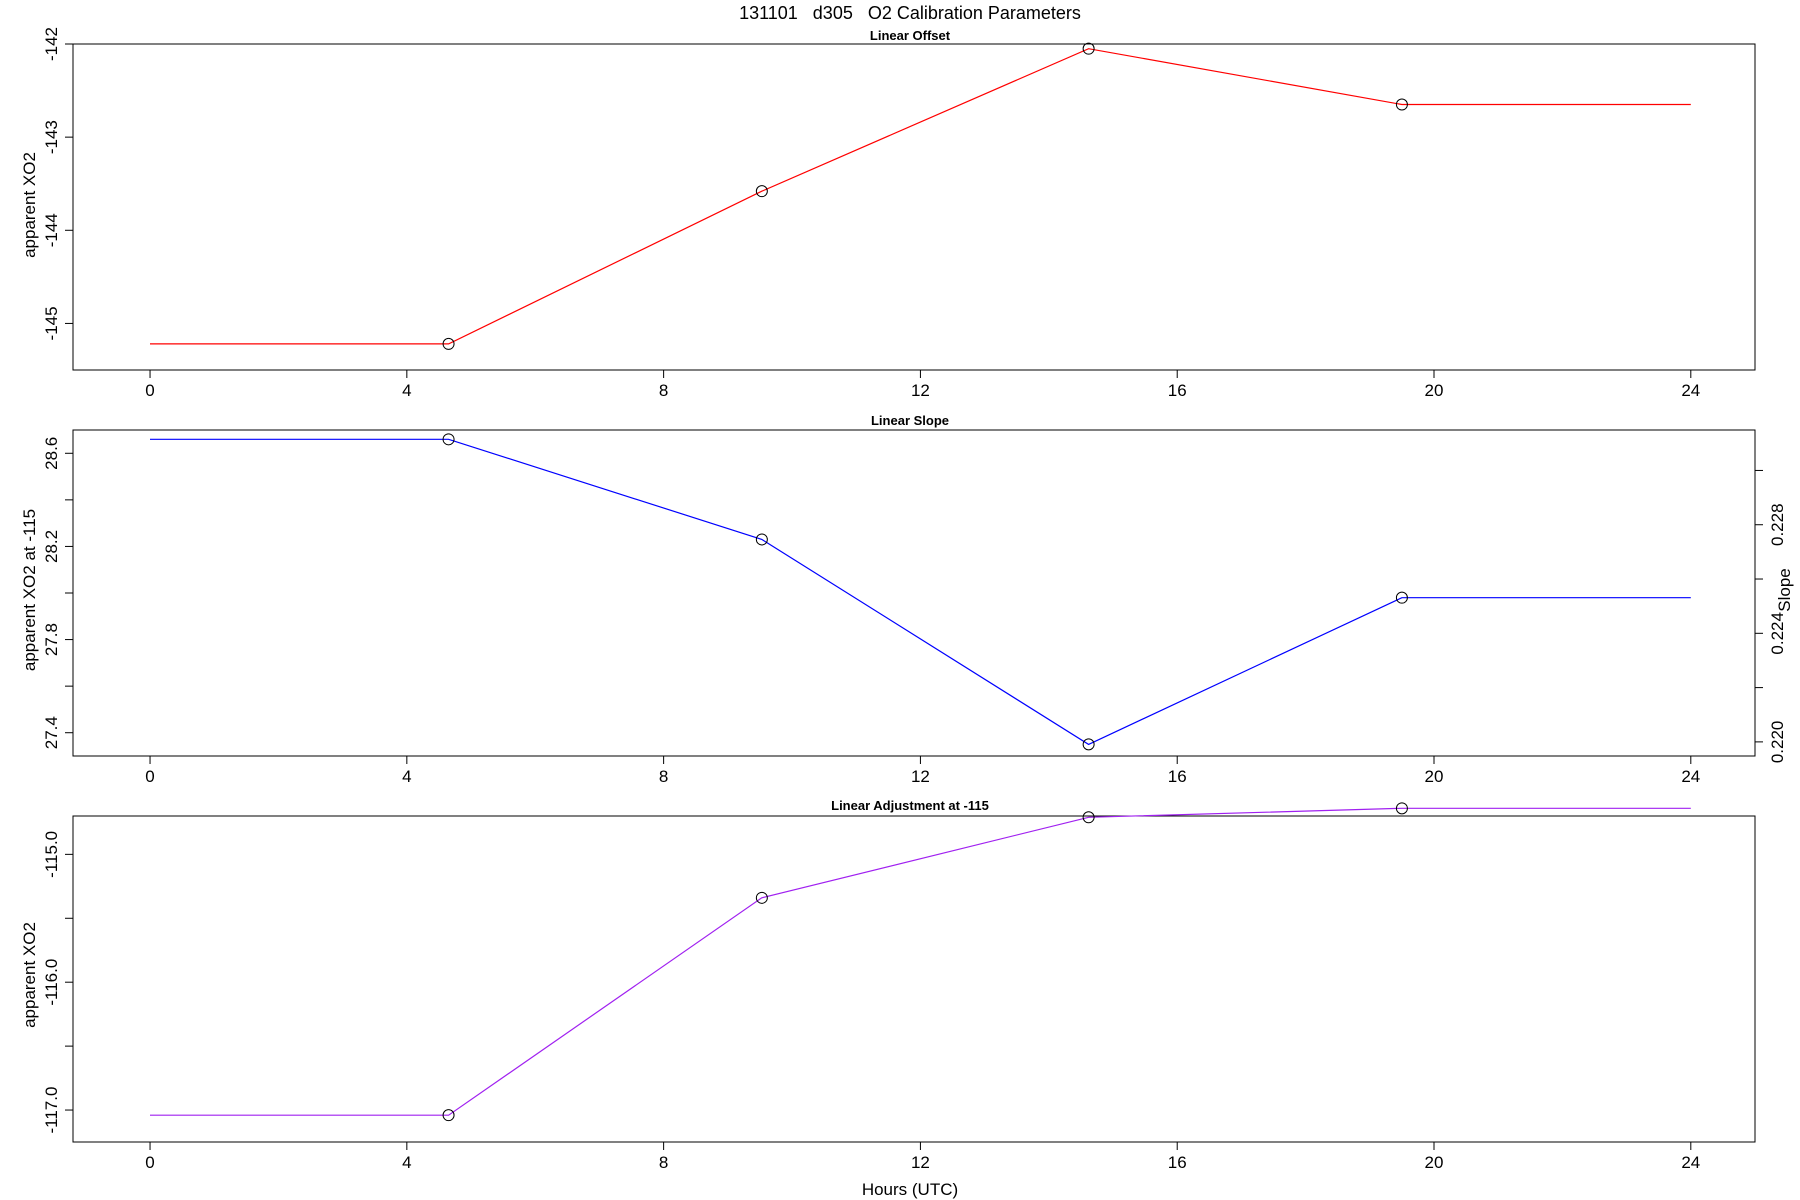 This screenshot has height=1200, width=1800. I want to click on y-tick-label: 27.8, so click(51, 639).